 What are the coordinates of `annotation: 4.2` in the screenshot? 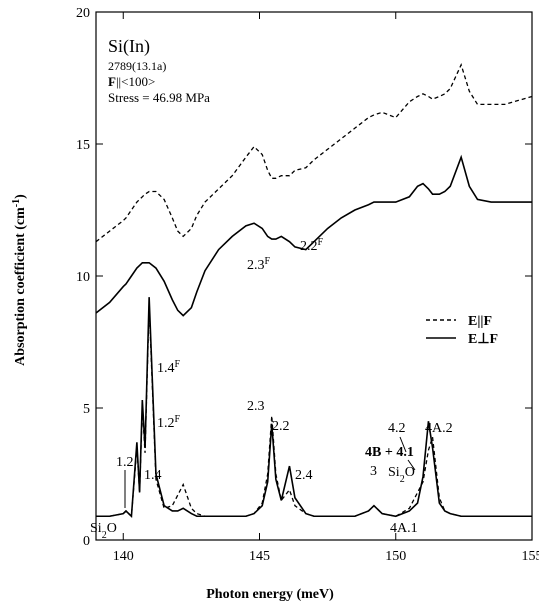 It's located at (397, 428).